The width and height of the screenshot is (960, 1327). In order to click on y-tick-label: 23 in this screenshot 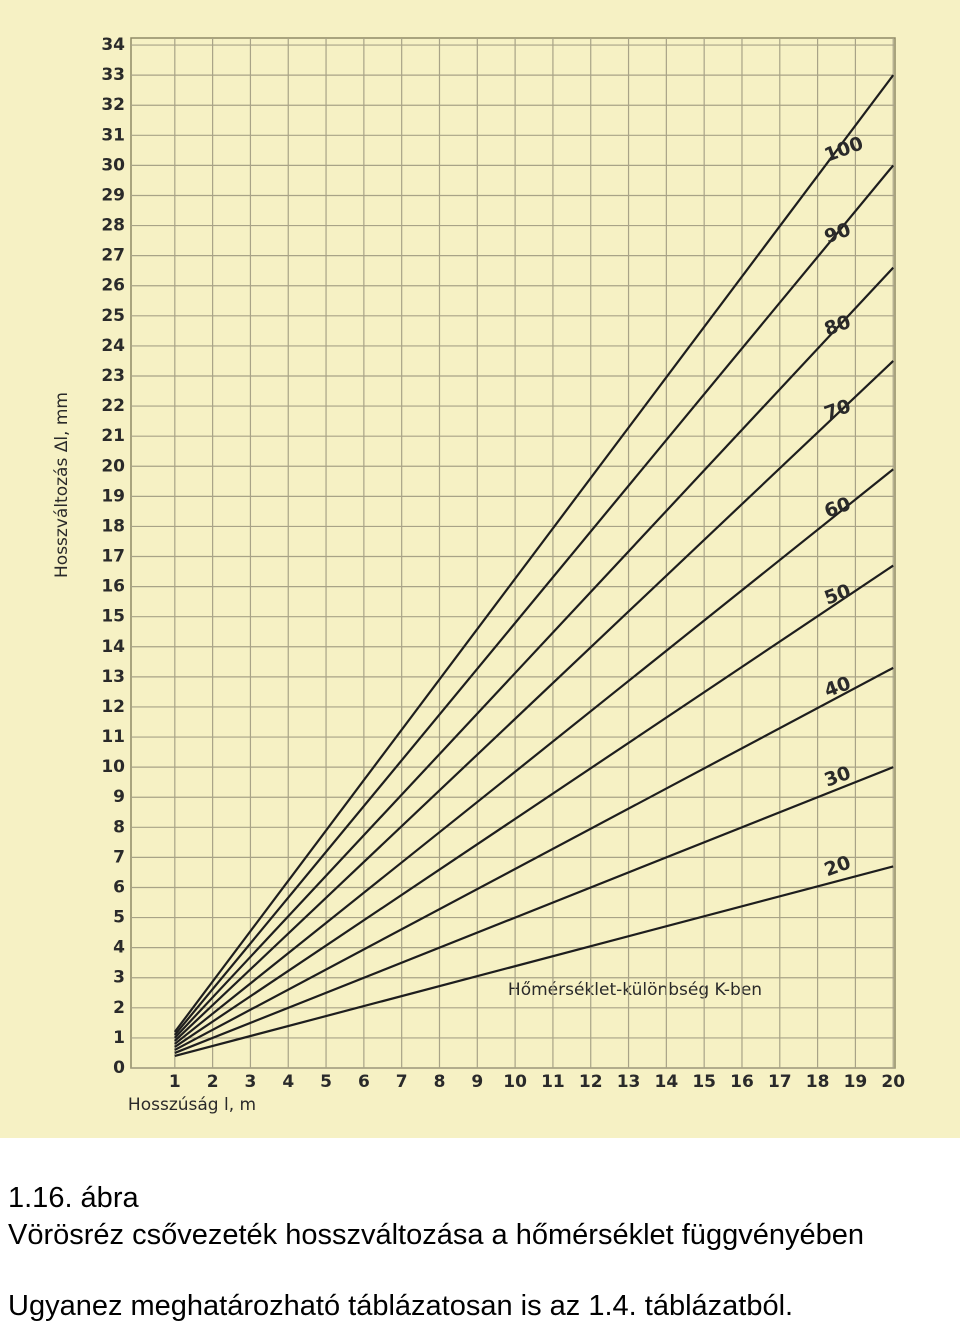, I will do `click(113, 376)`.